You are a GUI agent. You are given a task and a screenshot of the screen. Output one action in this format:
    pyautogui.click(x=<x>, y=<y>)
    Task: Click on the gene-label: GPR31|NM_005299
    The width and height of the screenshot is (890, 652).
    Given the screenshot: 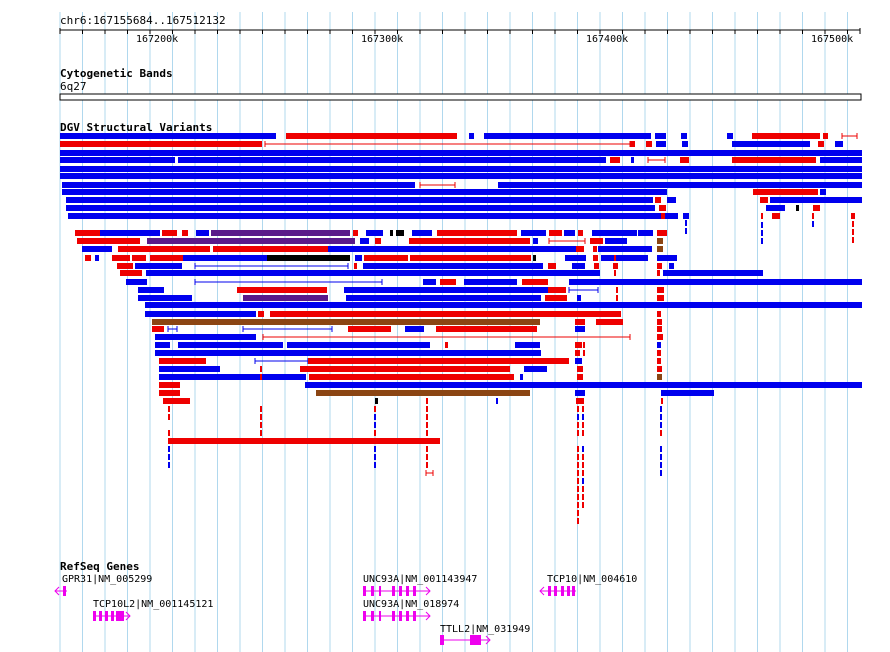 What is the action you would take?
    pyautogui.click(x=107, y=579)
    